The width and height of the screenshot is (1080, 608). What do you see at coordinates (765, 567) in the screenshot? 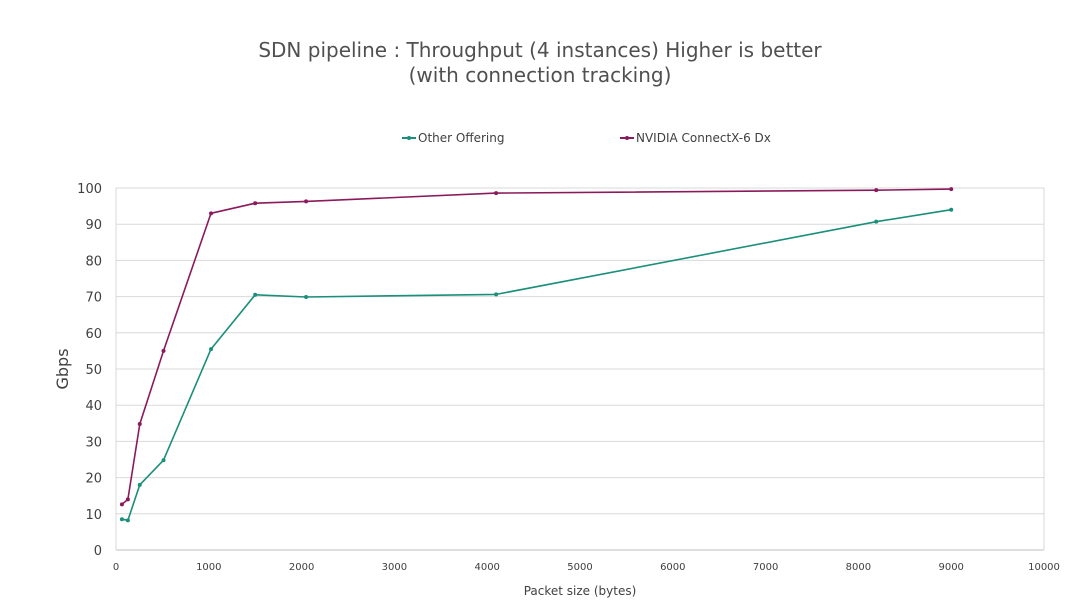
I see `x-tick-label: 7000` at bounding box center [765, 567].